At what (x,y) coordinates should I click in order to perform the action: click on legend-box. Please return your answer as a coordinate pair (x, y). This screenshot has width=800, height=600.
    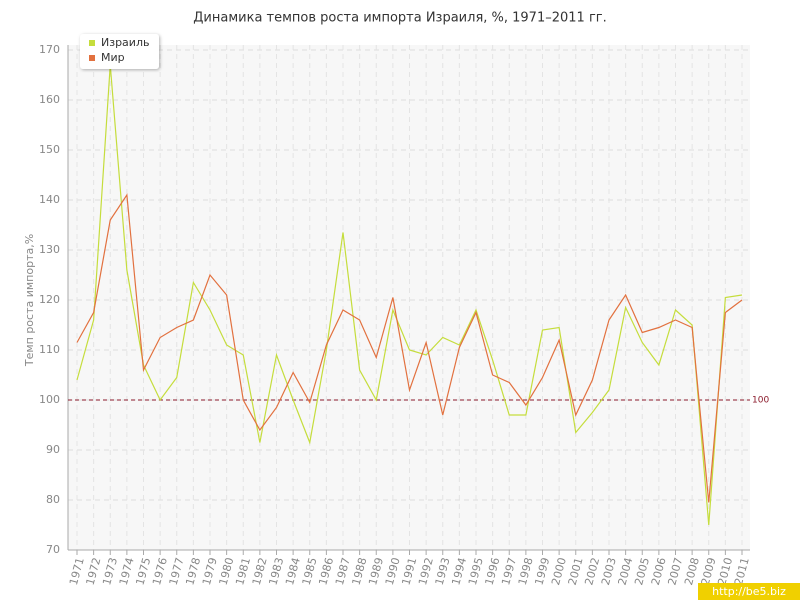
    Looking at the image, I should click on (119, 51).